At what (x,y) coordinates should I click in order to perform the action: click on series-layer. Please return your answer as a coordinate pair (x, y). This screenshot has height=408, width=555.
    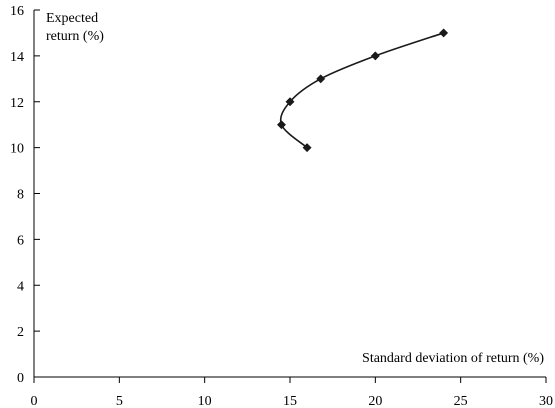
    Looking at the image, I should click on (362, 90).